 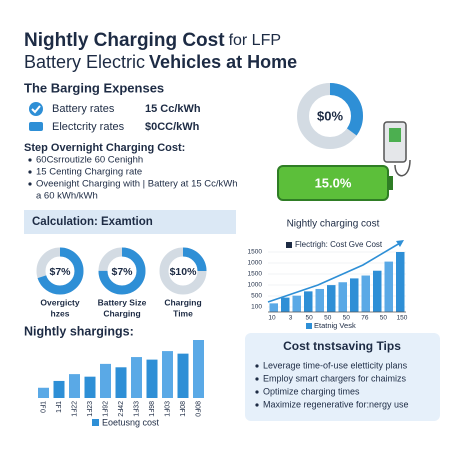 What do you see at coordinates (335, 365) in the screenshot?
I see `tip-text: Leverage time-of-use eletticity plans` at bounding box center [335, 365].